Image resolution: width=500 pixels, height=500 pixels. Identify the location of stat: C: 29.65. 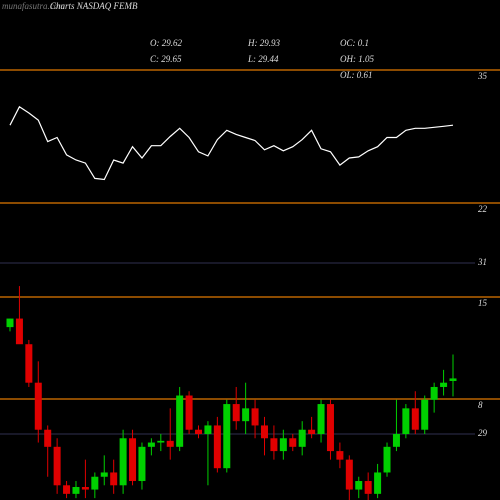
(166, 59).